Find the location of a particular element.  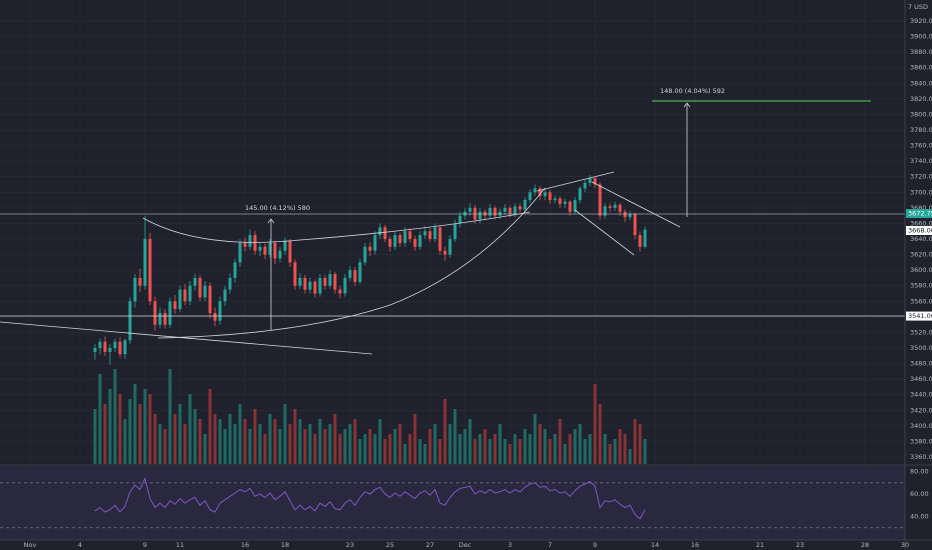

price-tag-label: 3668.00 is located at coordinates (920, 231).